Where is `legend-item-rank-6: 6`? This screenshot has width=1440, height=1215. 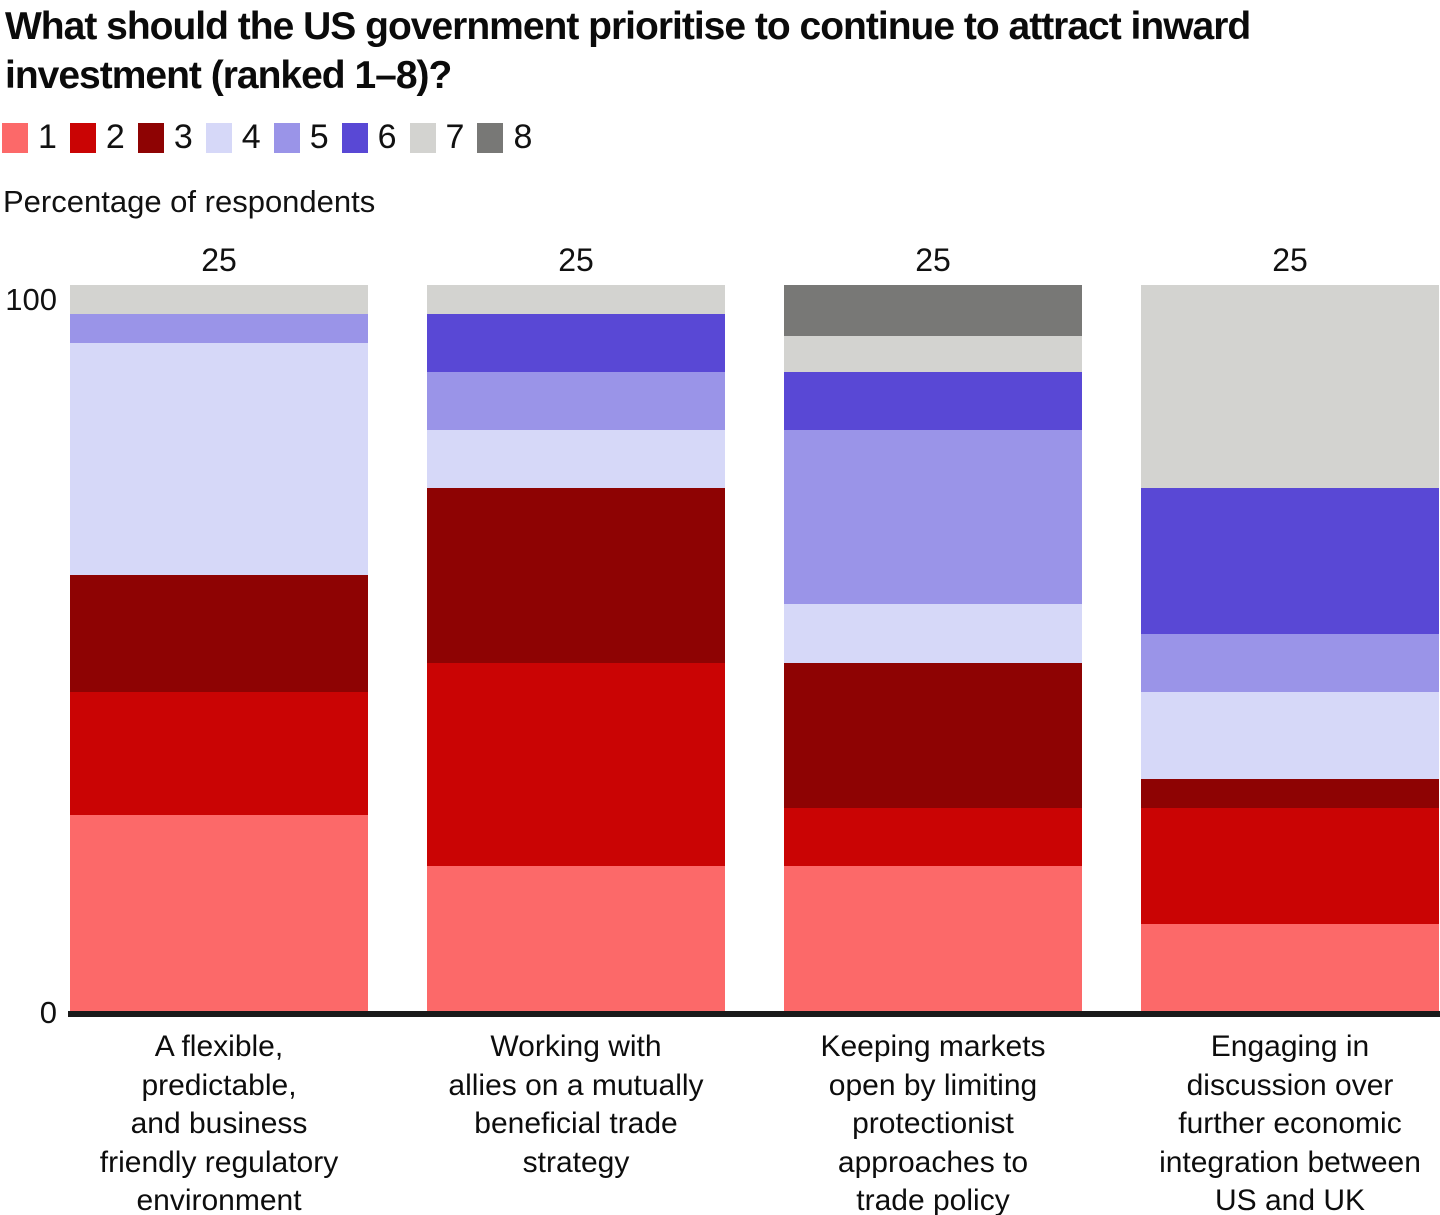 legend-item-rank-6: 6 is located at coordinates (369, 137).